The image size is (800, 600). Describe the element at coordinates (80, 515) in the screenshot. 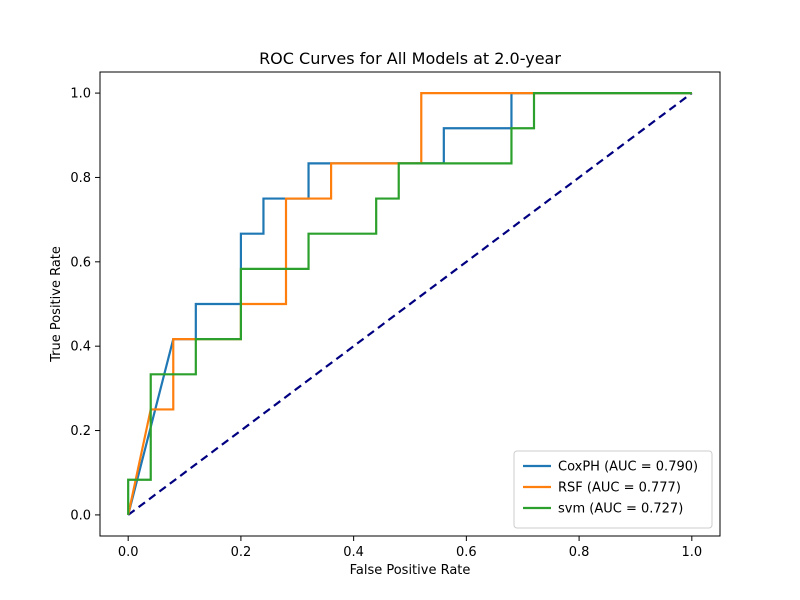

I see `y-tick-label: 0.0` at that location.